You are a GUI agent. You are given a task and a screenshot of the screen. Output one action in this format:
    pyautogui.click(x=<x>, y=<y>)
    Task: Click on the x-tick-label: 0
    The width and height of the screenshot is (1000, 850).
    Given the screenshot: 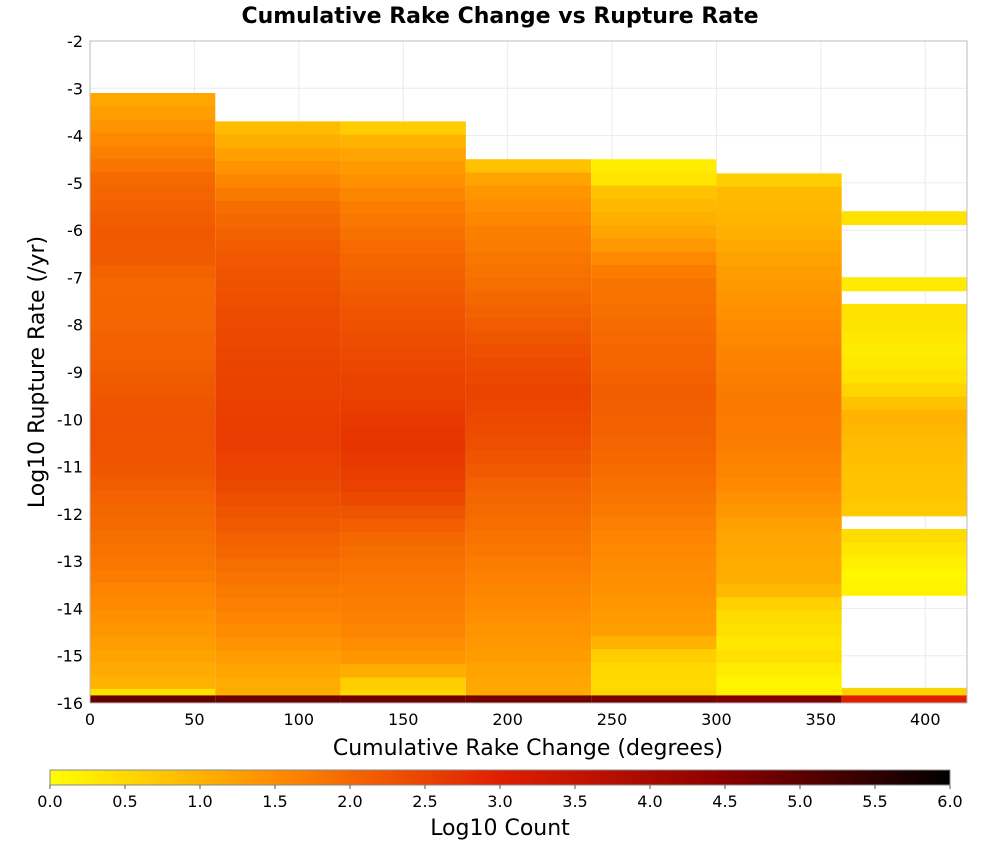 What is the action you would take?
    pyautogui.click(x=90, y=719)
    